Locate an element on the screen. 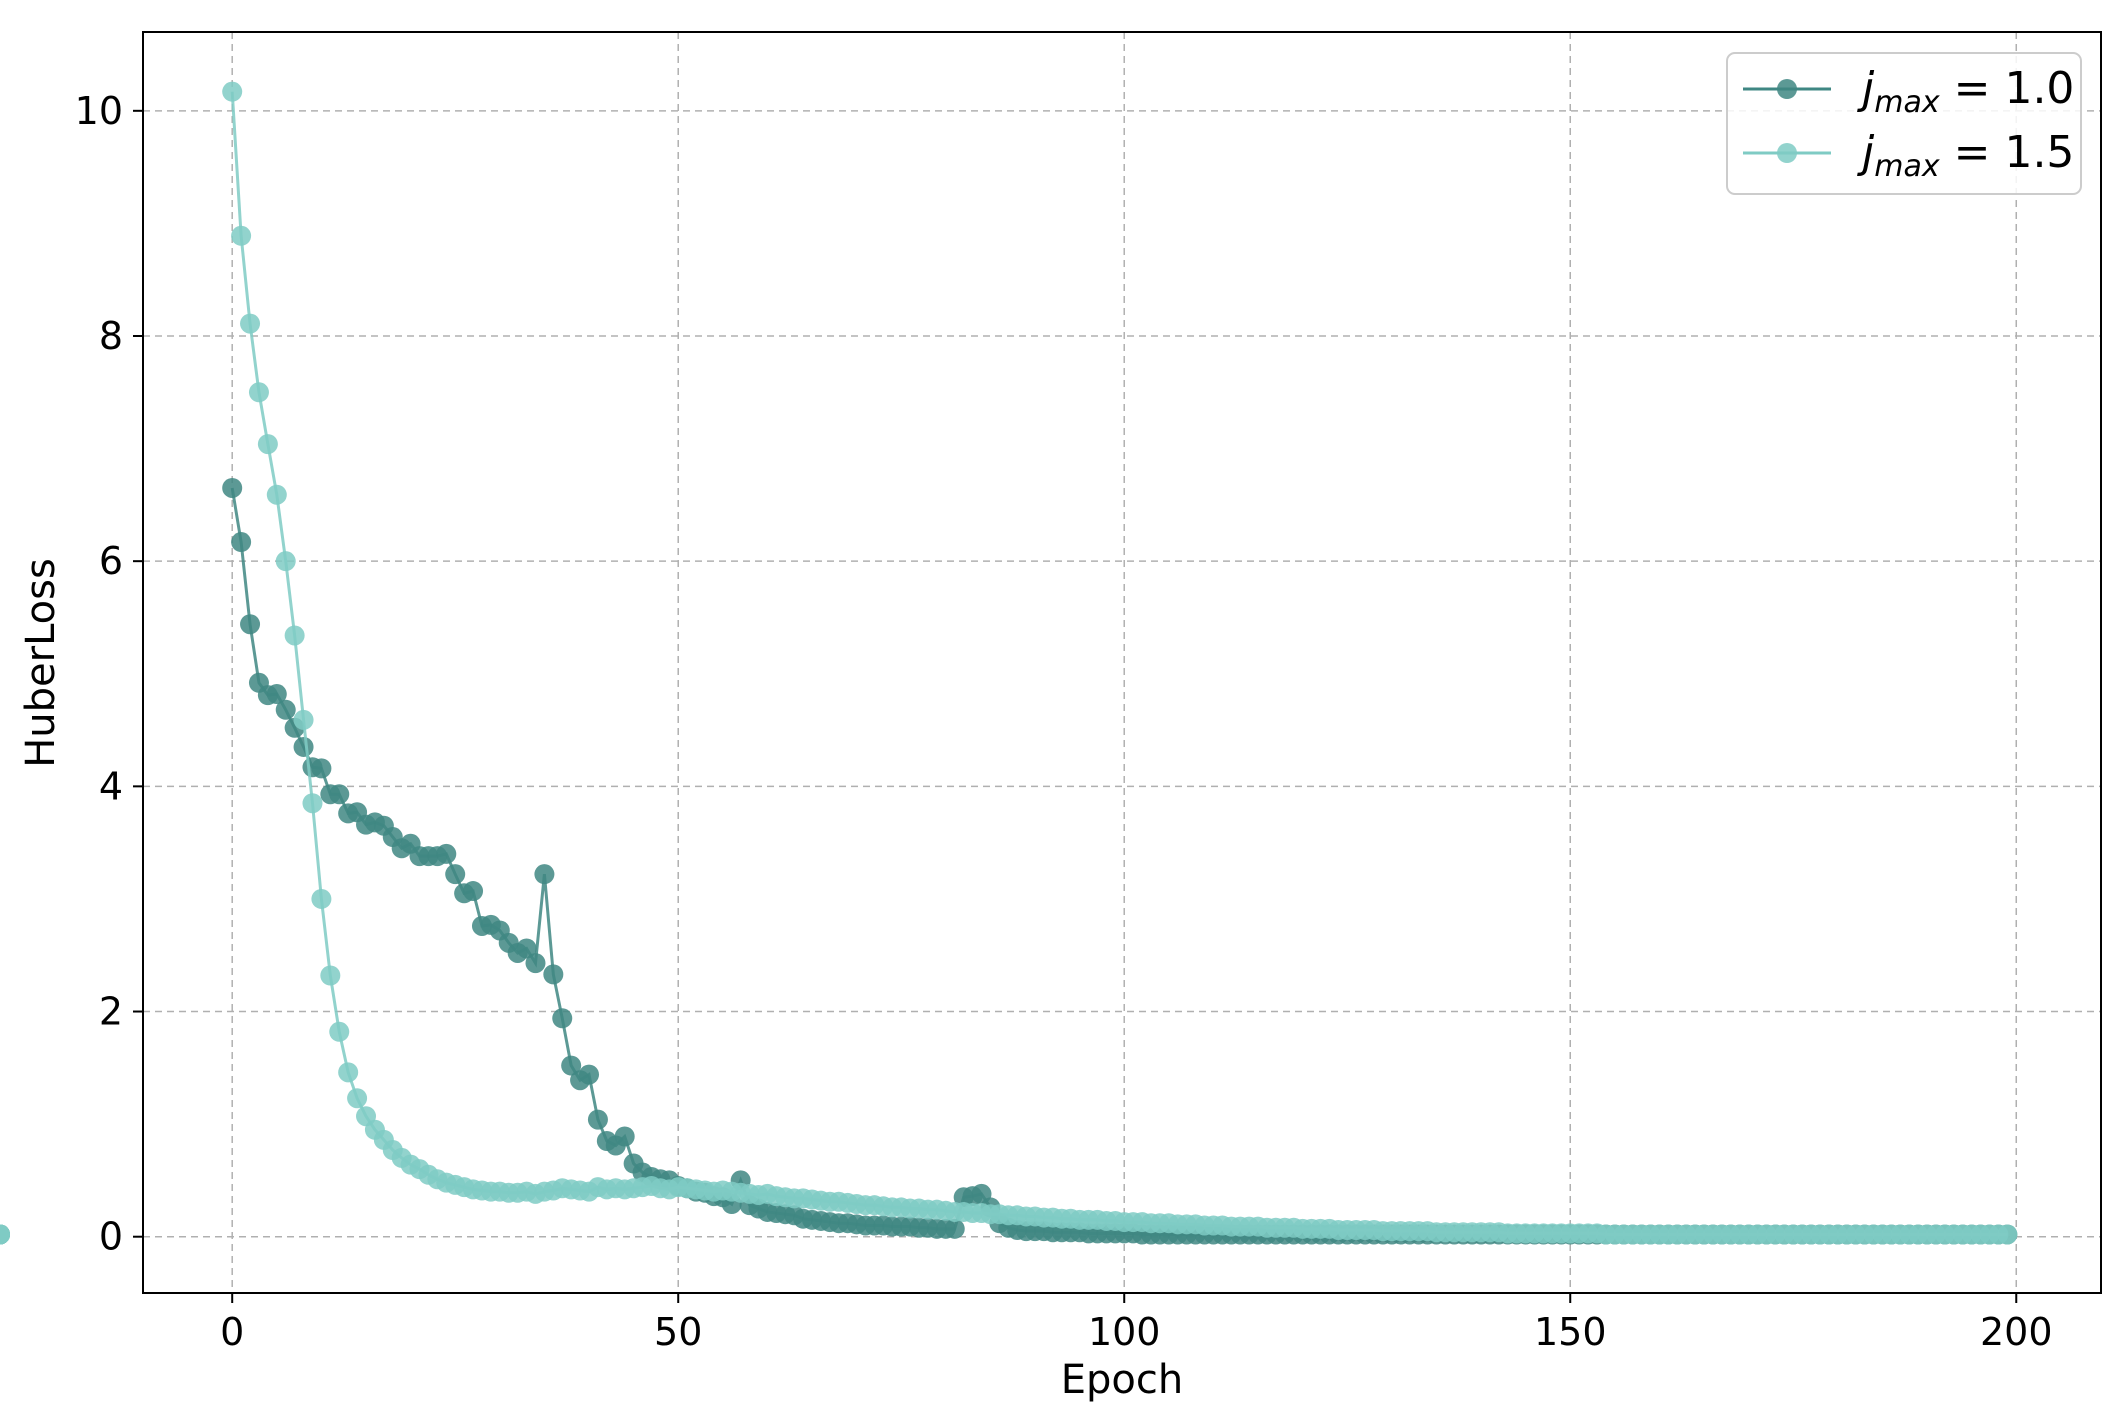 Image resolution: width=2121 pixels, height=1425 pixels. y-tick-label: 6 is located at coordinates (111, 561).